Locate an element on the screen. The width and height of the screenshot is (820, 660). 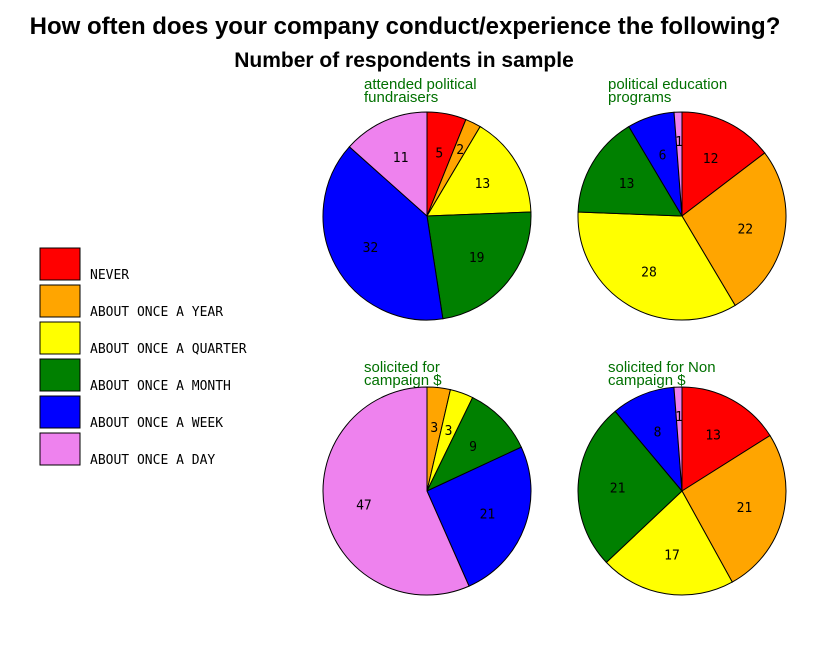
legend-label: ABOUT ONCE A YEAR is located at coordinates (156, 312).